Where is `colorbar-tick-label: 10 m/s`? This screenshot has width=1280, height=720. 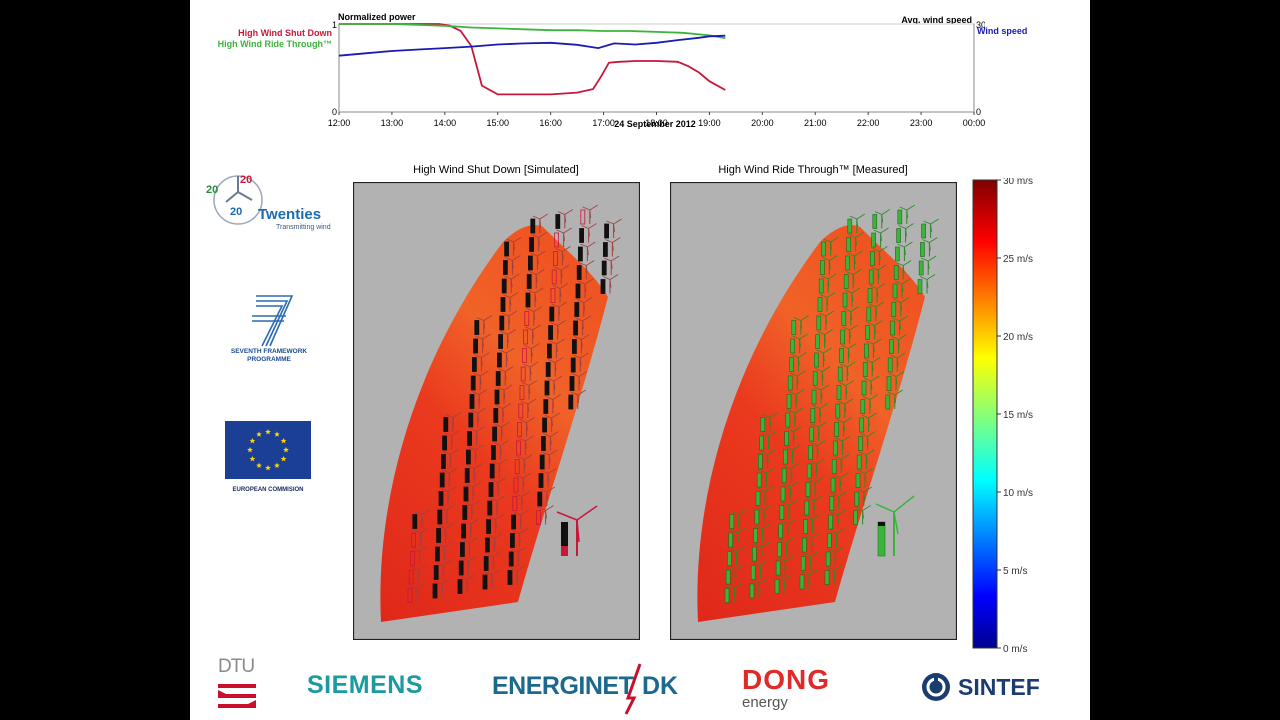
colorbar-tick-label: 10 m/s is located at coordinates (1018, 493).